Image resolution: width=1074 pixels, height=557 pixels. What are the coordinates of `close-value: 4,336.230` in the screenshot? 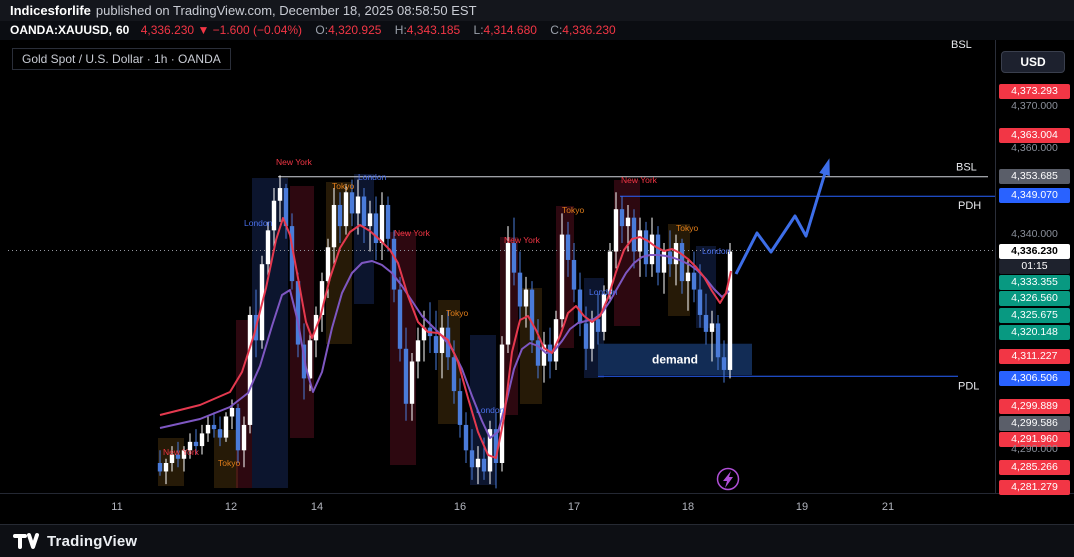 It's located at (589, 30).